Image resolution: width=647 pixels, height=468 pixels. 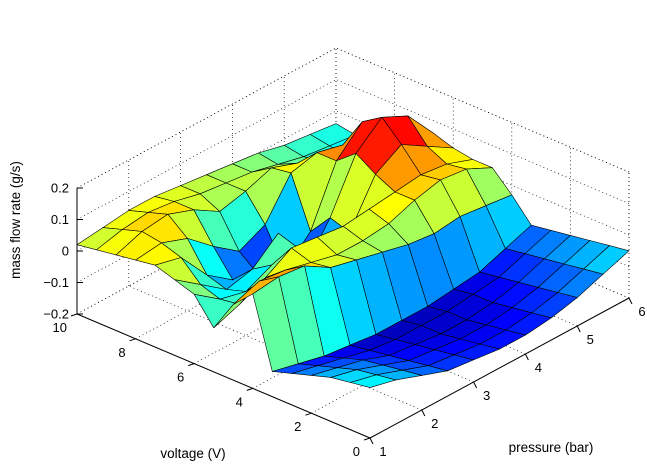 I want to click on z-tick-labels: −0.2 −0.1 0 0.1 0.2, so click(x=56, y=251).